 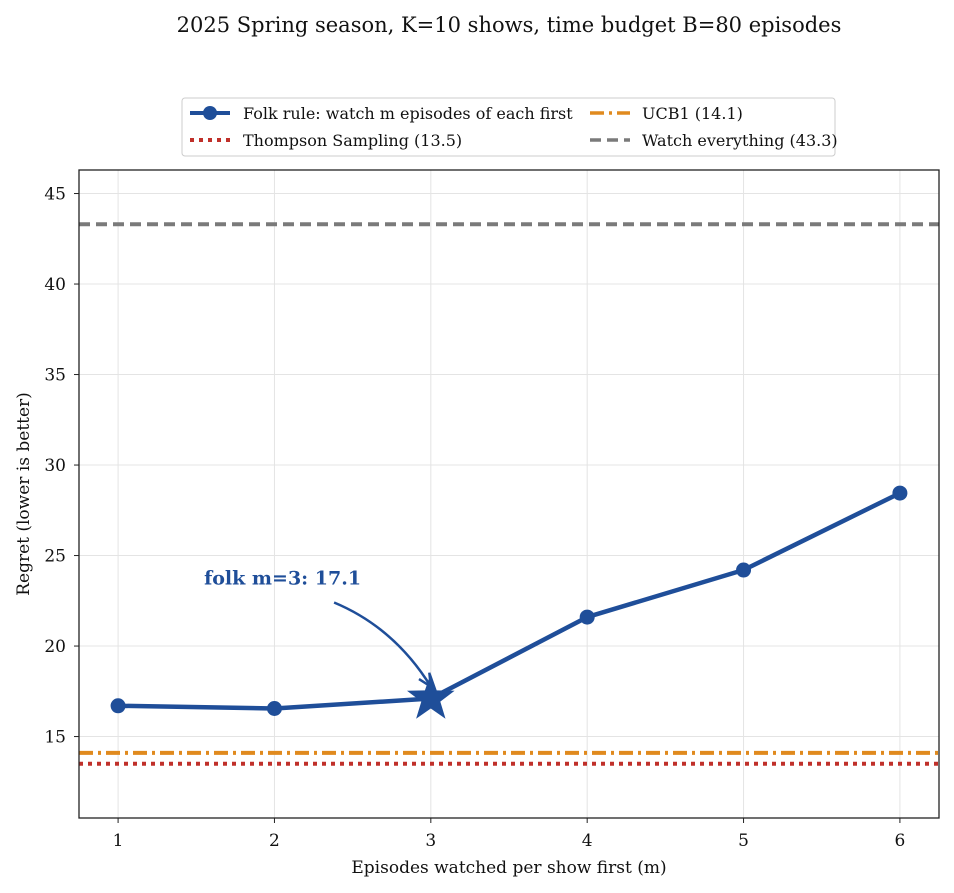 I want to click on annotation-text: folk m=3: 17.1, so click(x=282, y=579).